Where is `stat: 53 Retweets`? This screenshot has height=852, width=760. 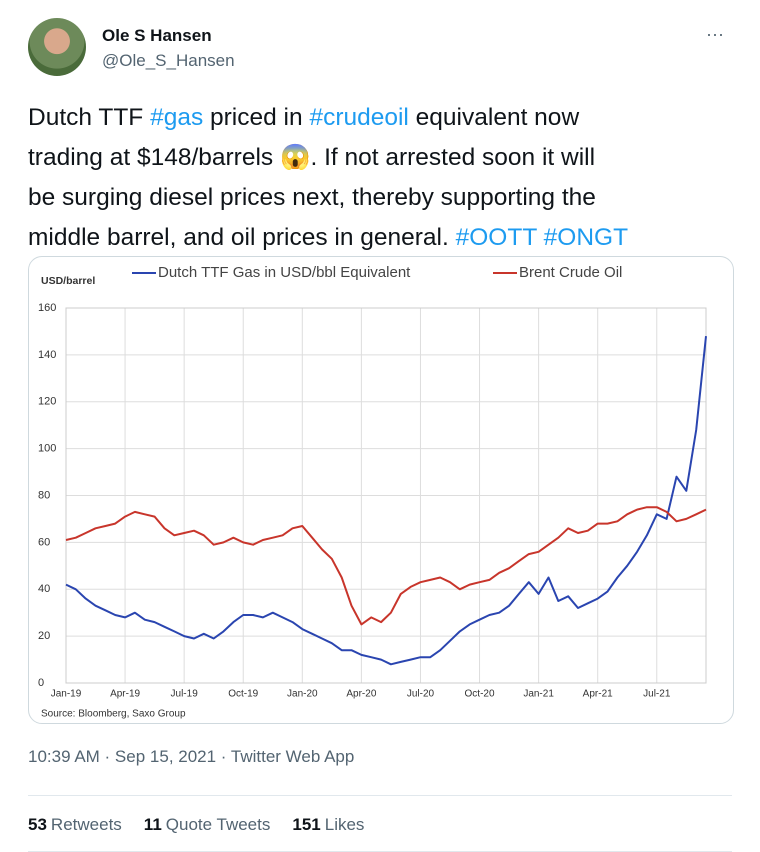
stat: 53 Retweets is located at coordinates (75, 824).